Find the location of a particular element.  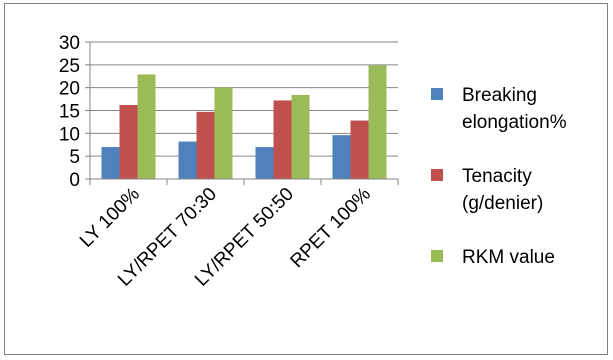

y-tick-label: 30 is located at coordinates (69, 43).